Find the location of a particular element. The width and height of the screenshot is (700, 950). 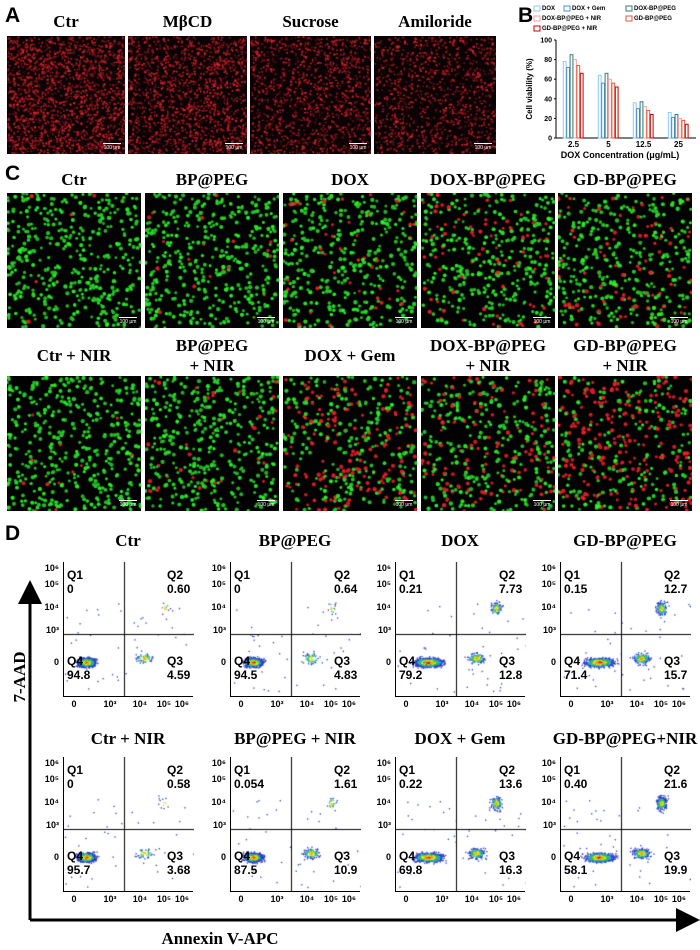

legend-entry: DOX-BP@PEG is located at coordinates (650, 8).